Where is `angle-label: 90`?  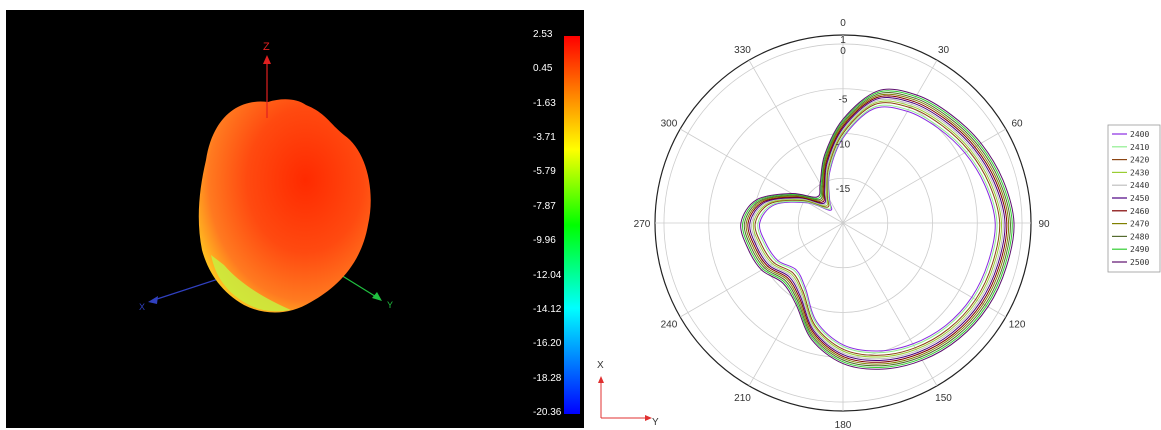
angle-label: 90 is located at coordinates (1044, 224).